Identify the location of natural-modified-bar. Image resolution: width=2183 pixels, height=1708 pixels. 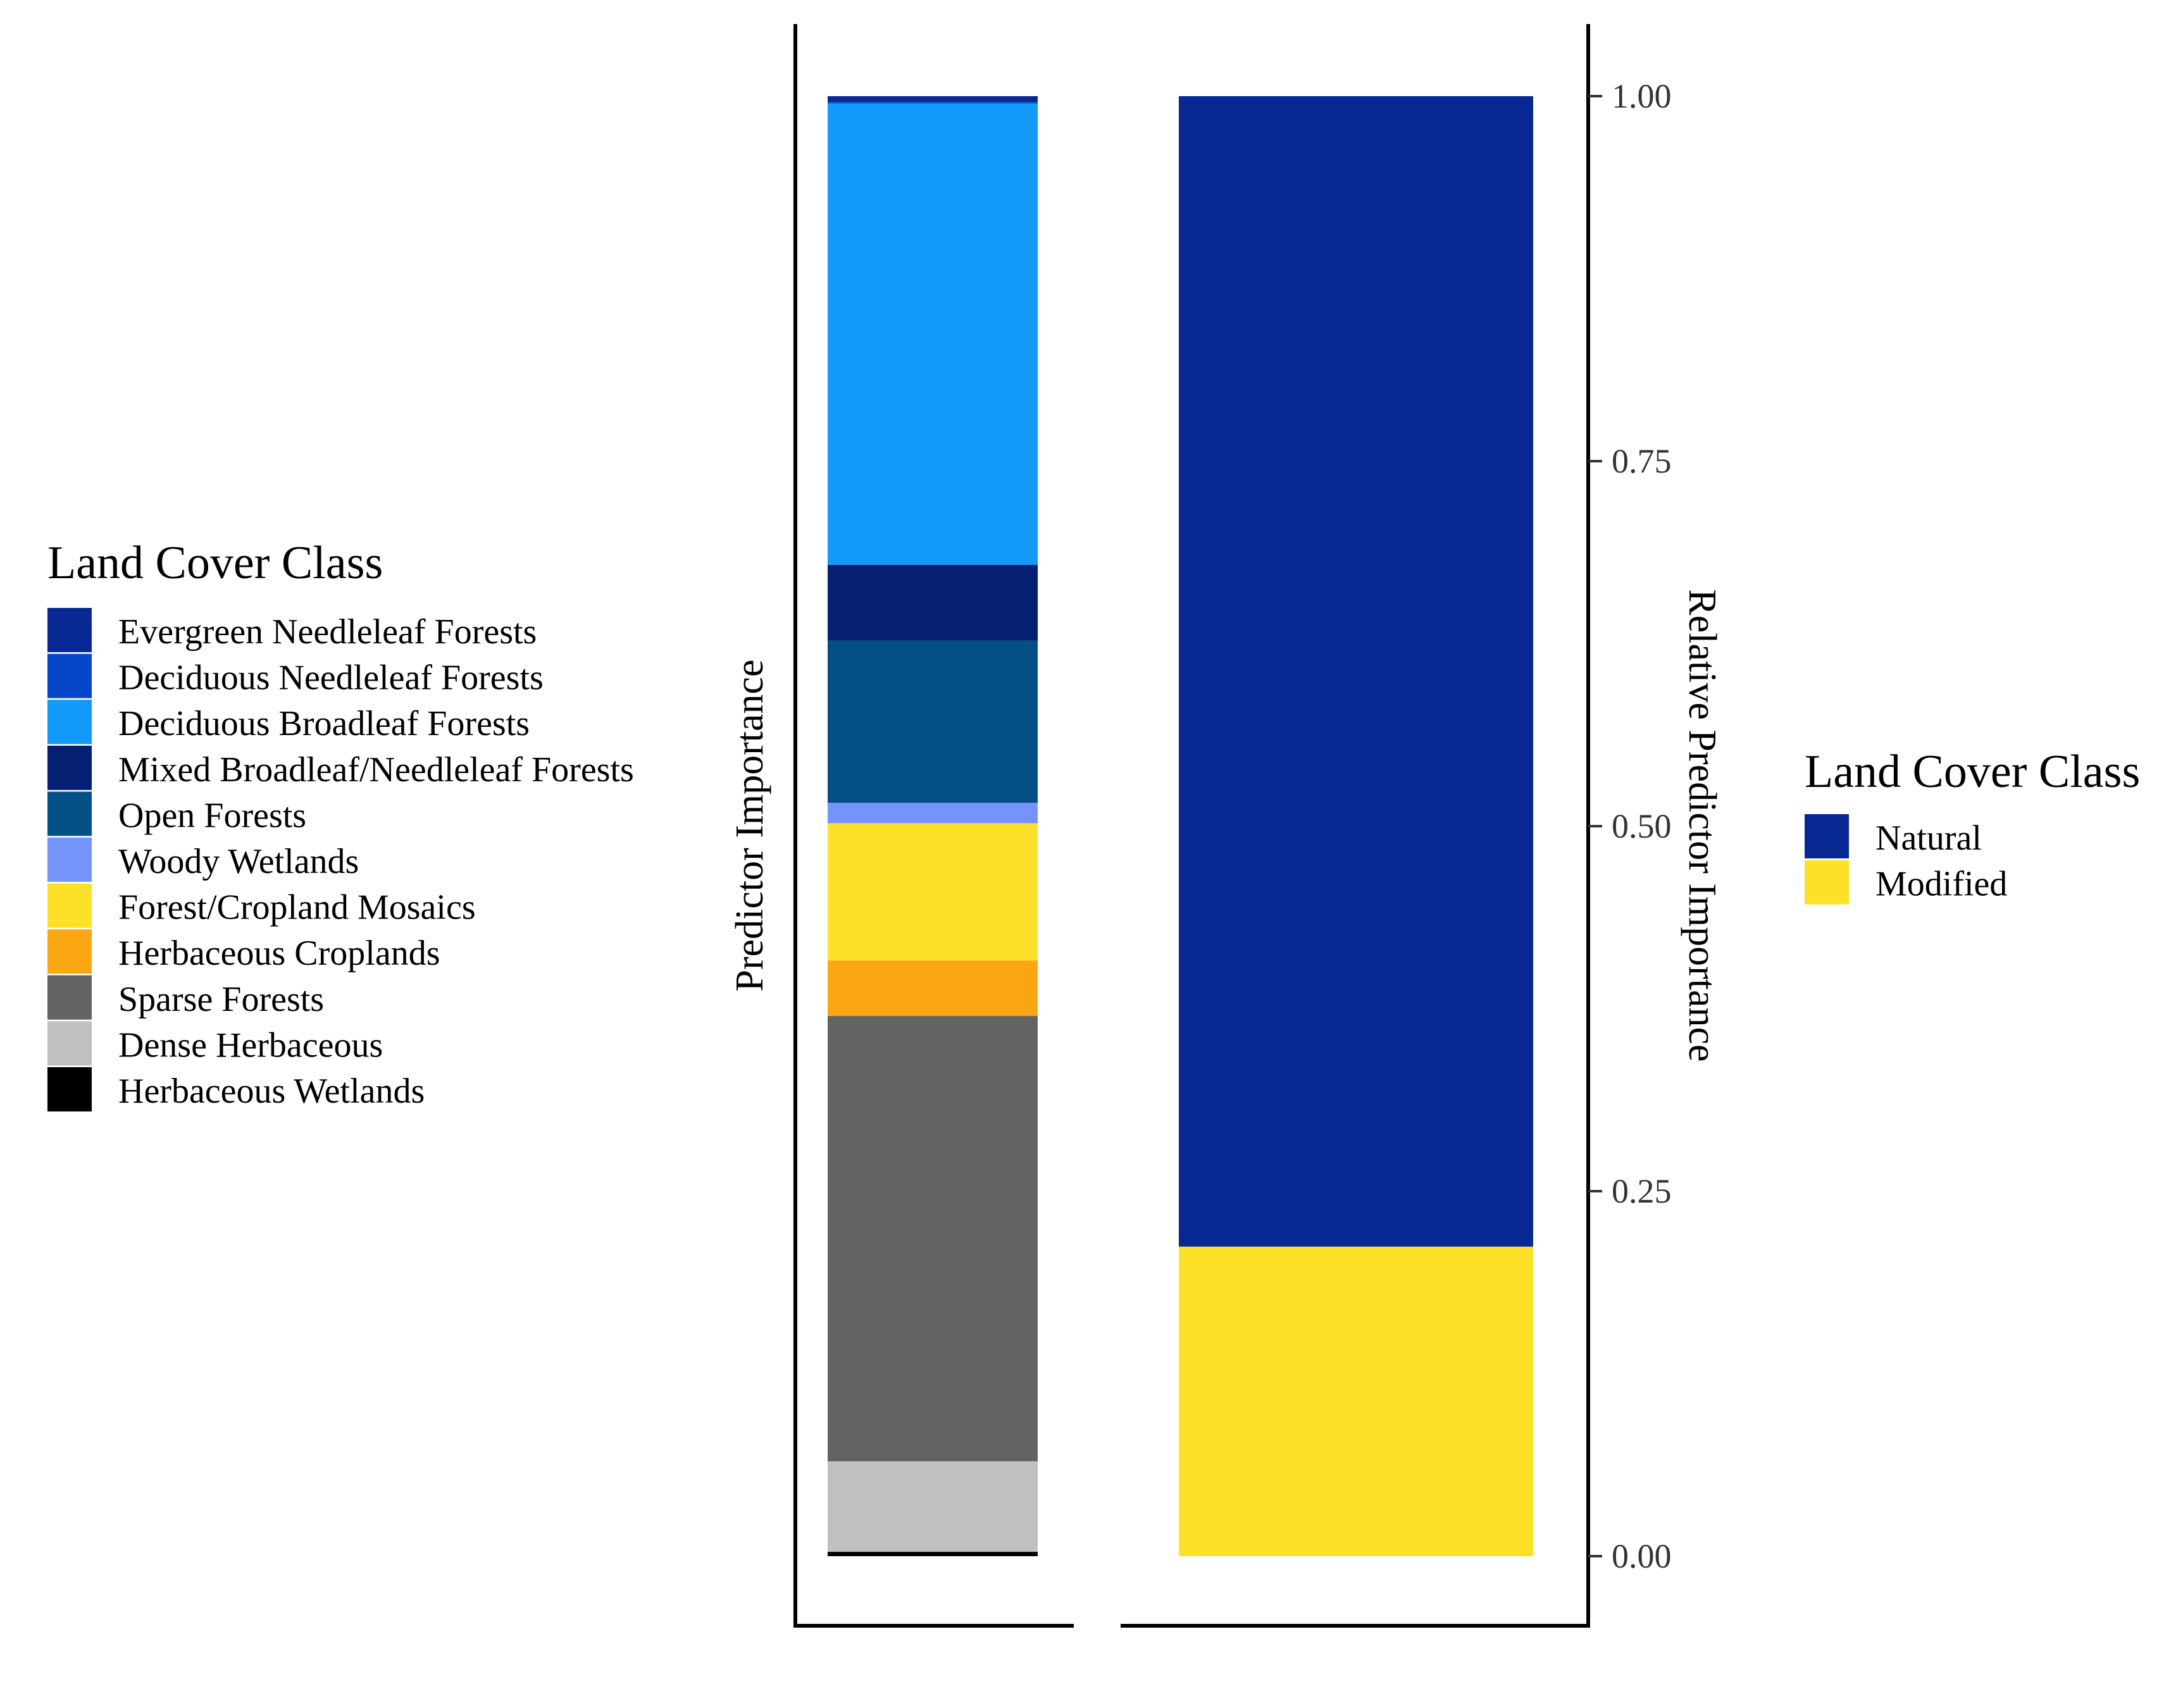
(1356, 826).